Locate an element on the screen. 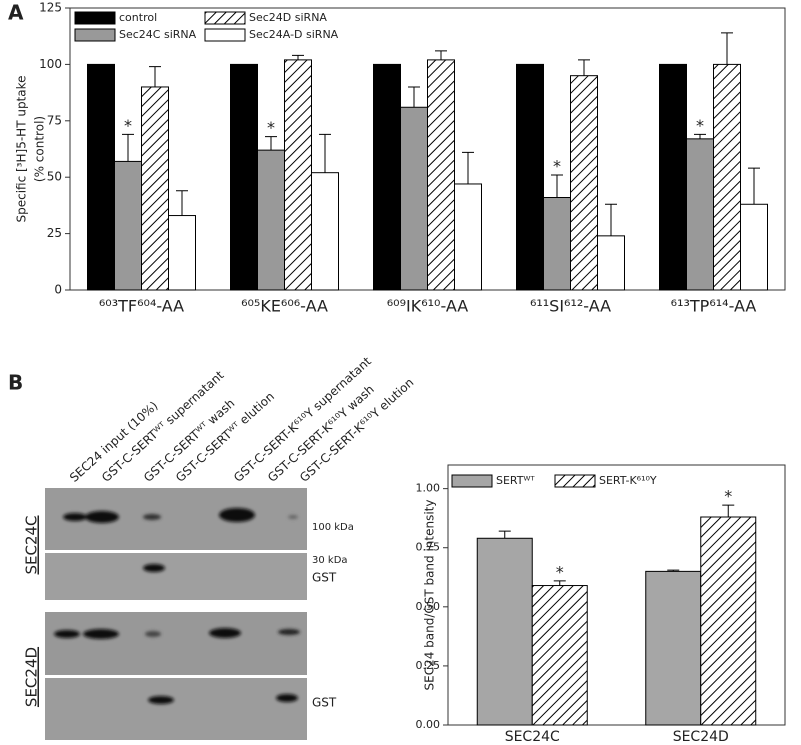 This screenshot has height=745, width=801. legend-label: Sec24C siRNA is located at coordinates (158, 34).